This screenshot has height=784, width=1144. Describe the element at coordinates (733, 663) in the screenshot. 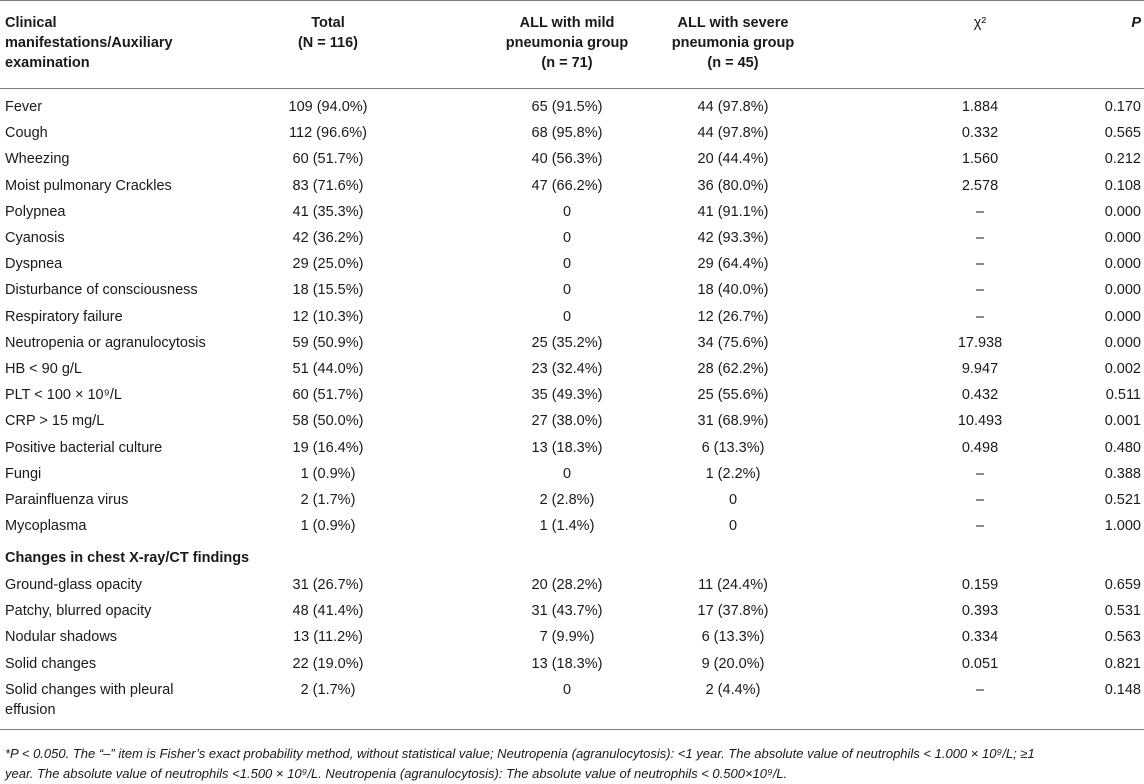

I see `cell-severe: 9 (20.0%)` at that location.